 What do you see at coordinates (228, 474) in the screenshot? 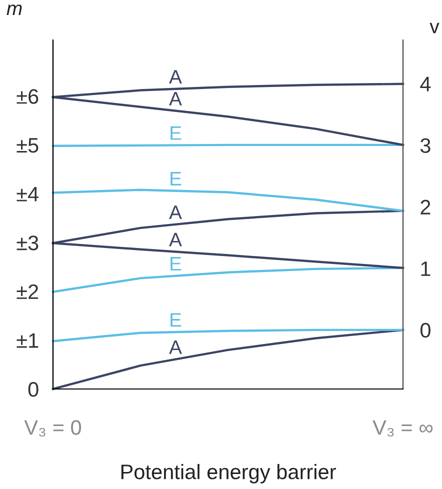
I see `x-axis-title: Potential energy barrier` at bounding box center [228, 474].